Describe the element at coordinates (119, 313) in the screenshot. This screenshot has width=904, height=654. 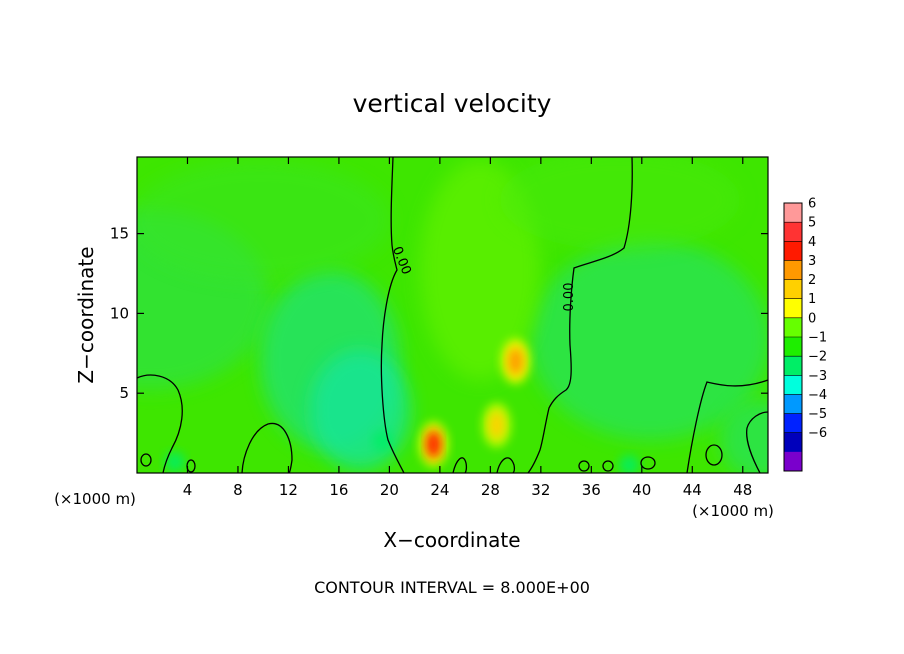
I see `y-tick-label: 10` at that location.